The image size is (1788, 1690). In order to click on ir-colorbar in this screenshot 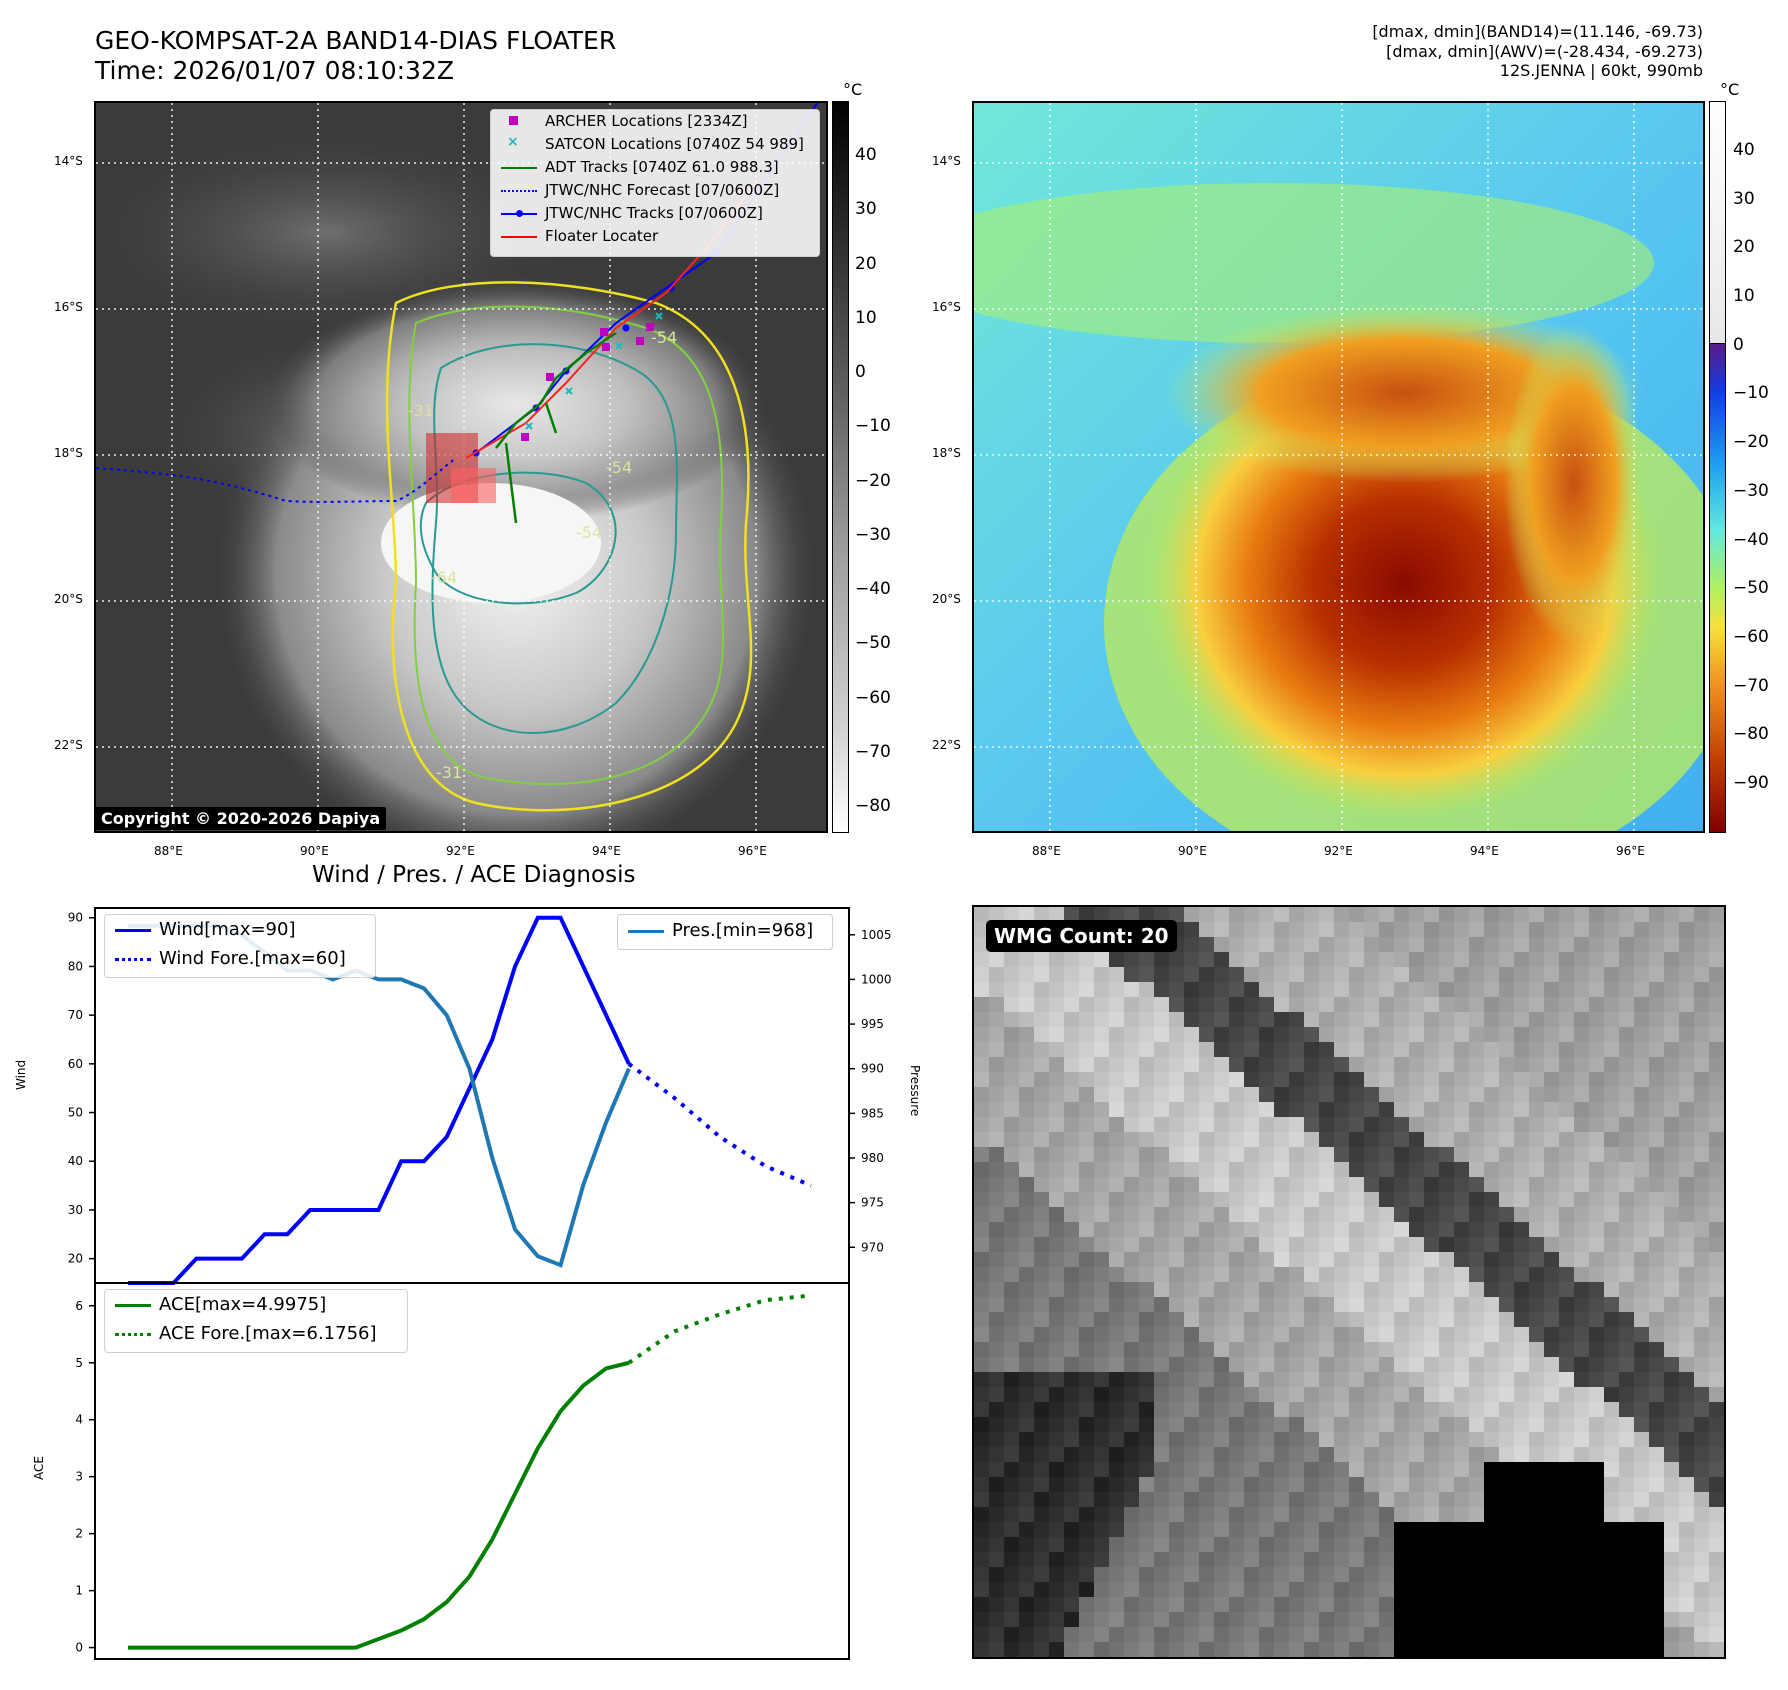, I will do `click(840, 467)`.